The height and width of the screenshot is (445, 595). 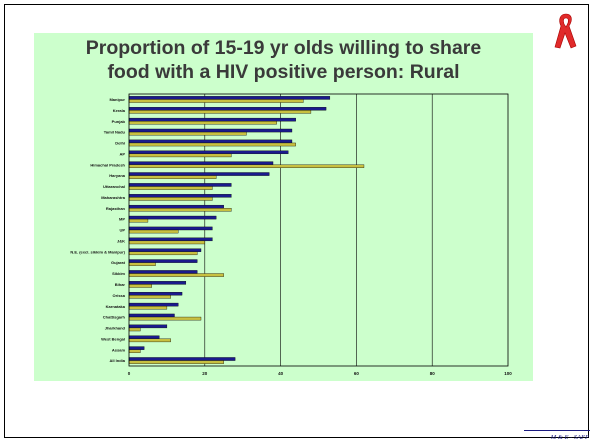 I want to click on category-label: Karnataka, so click(x=116, y=306).